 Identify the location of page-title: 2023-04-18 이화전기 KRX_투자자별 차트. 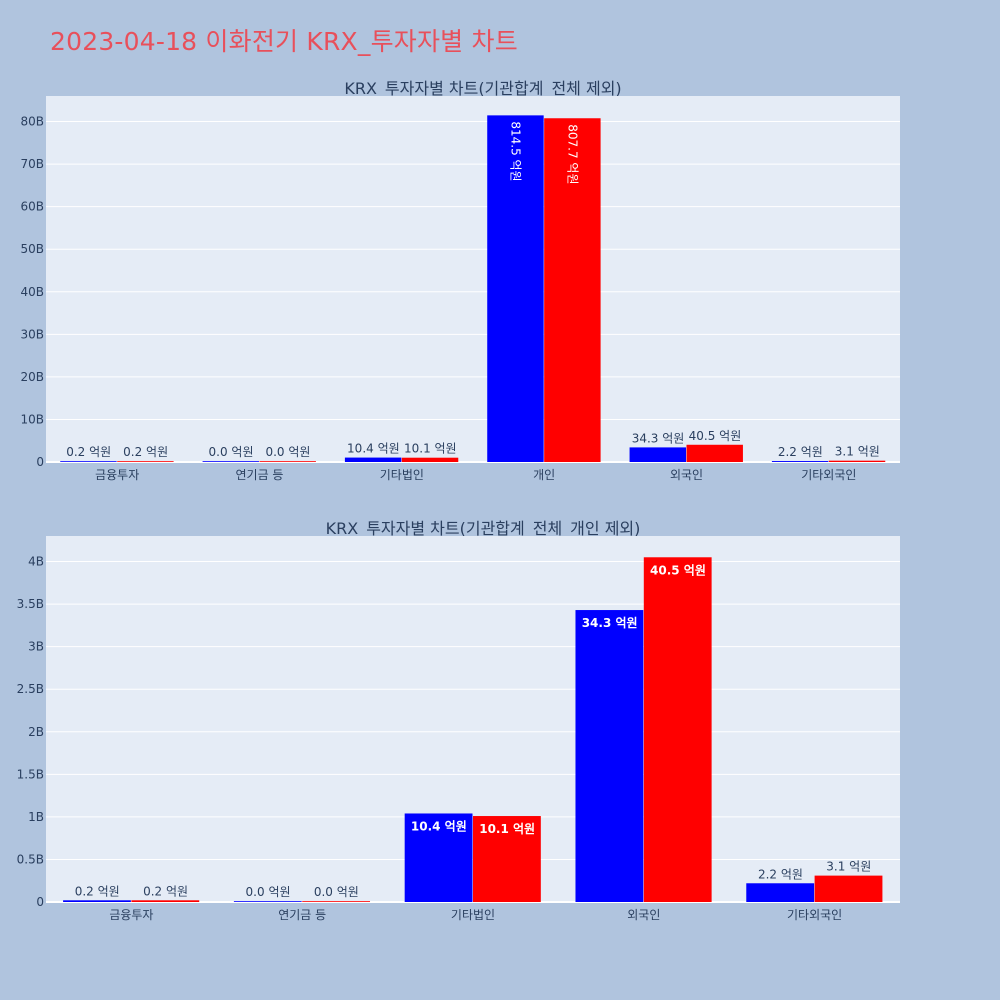
(284, 41).